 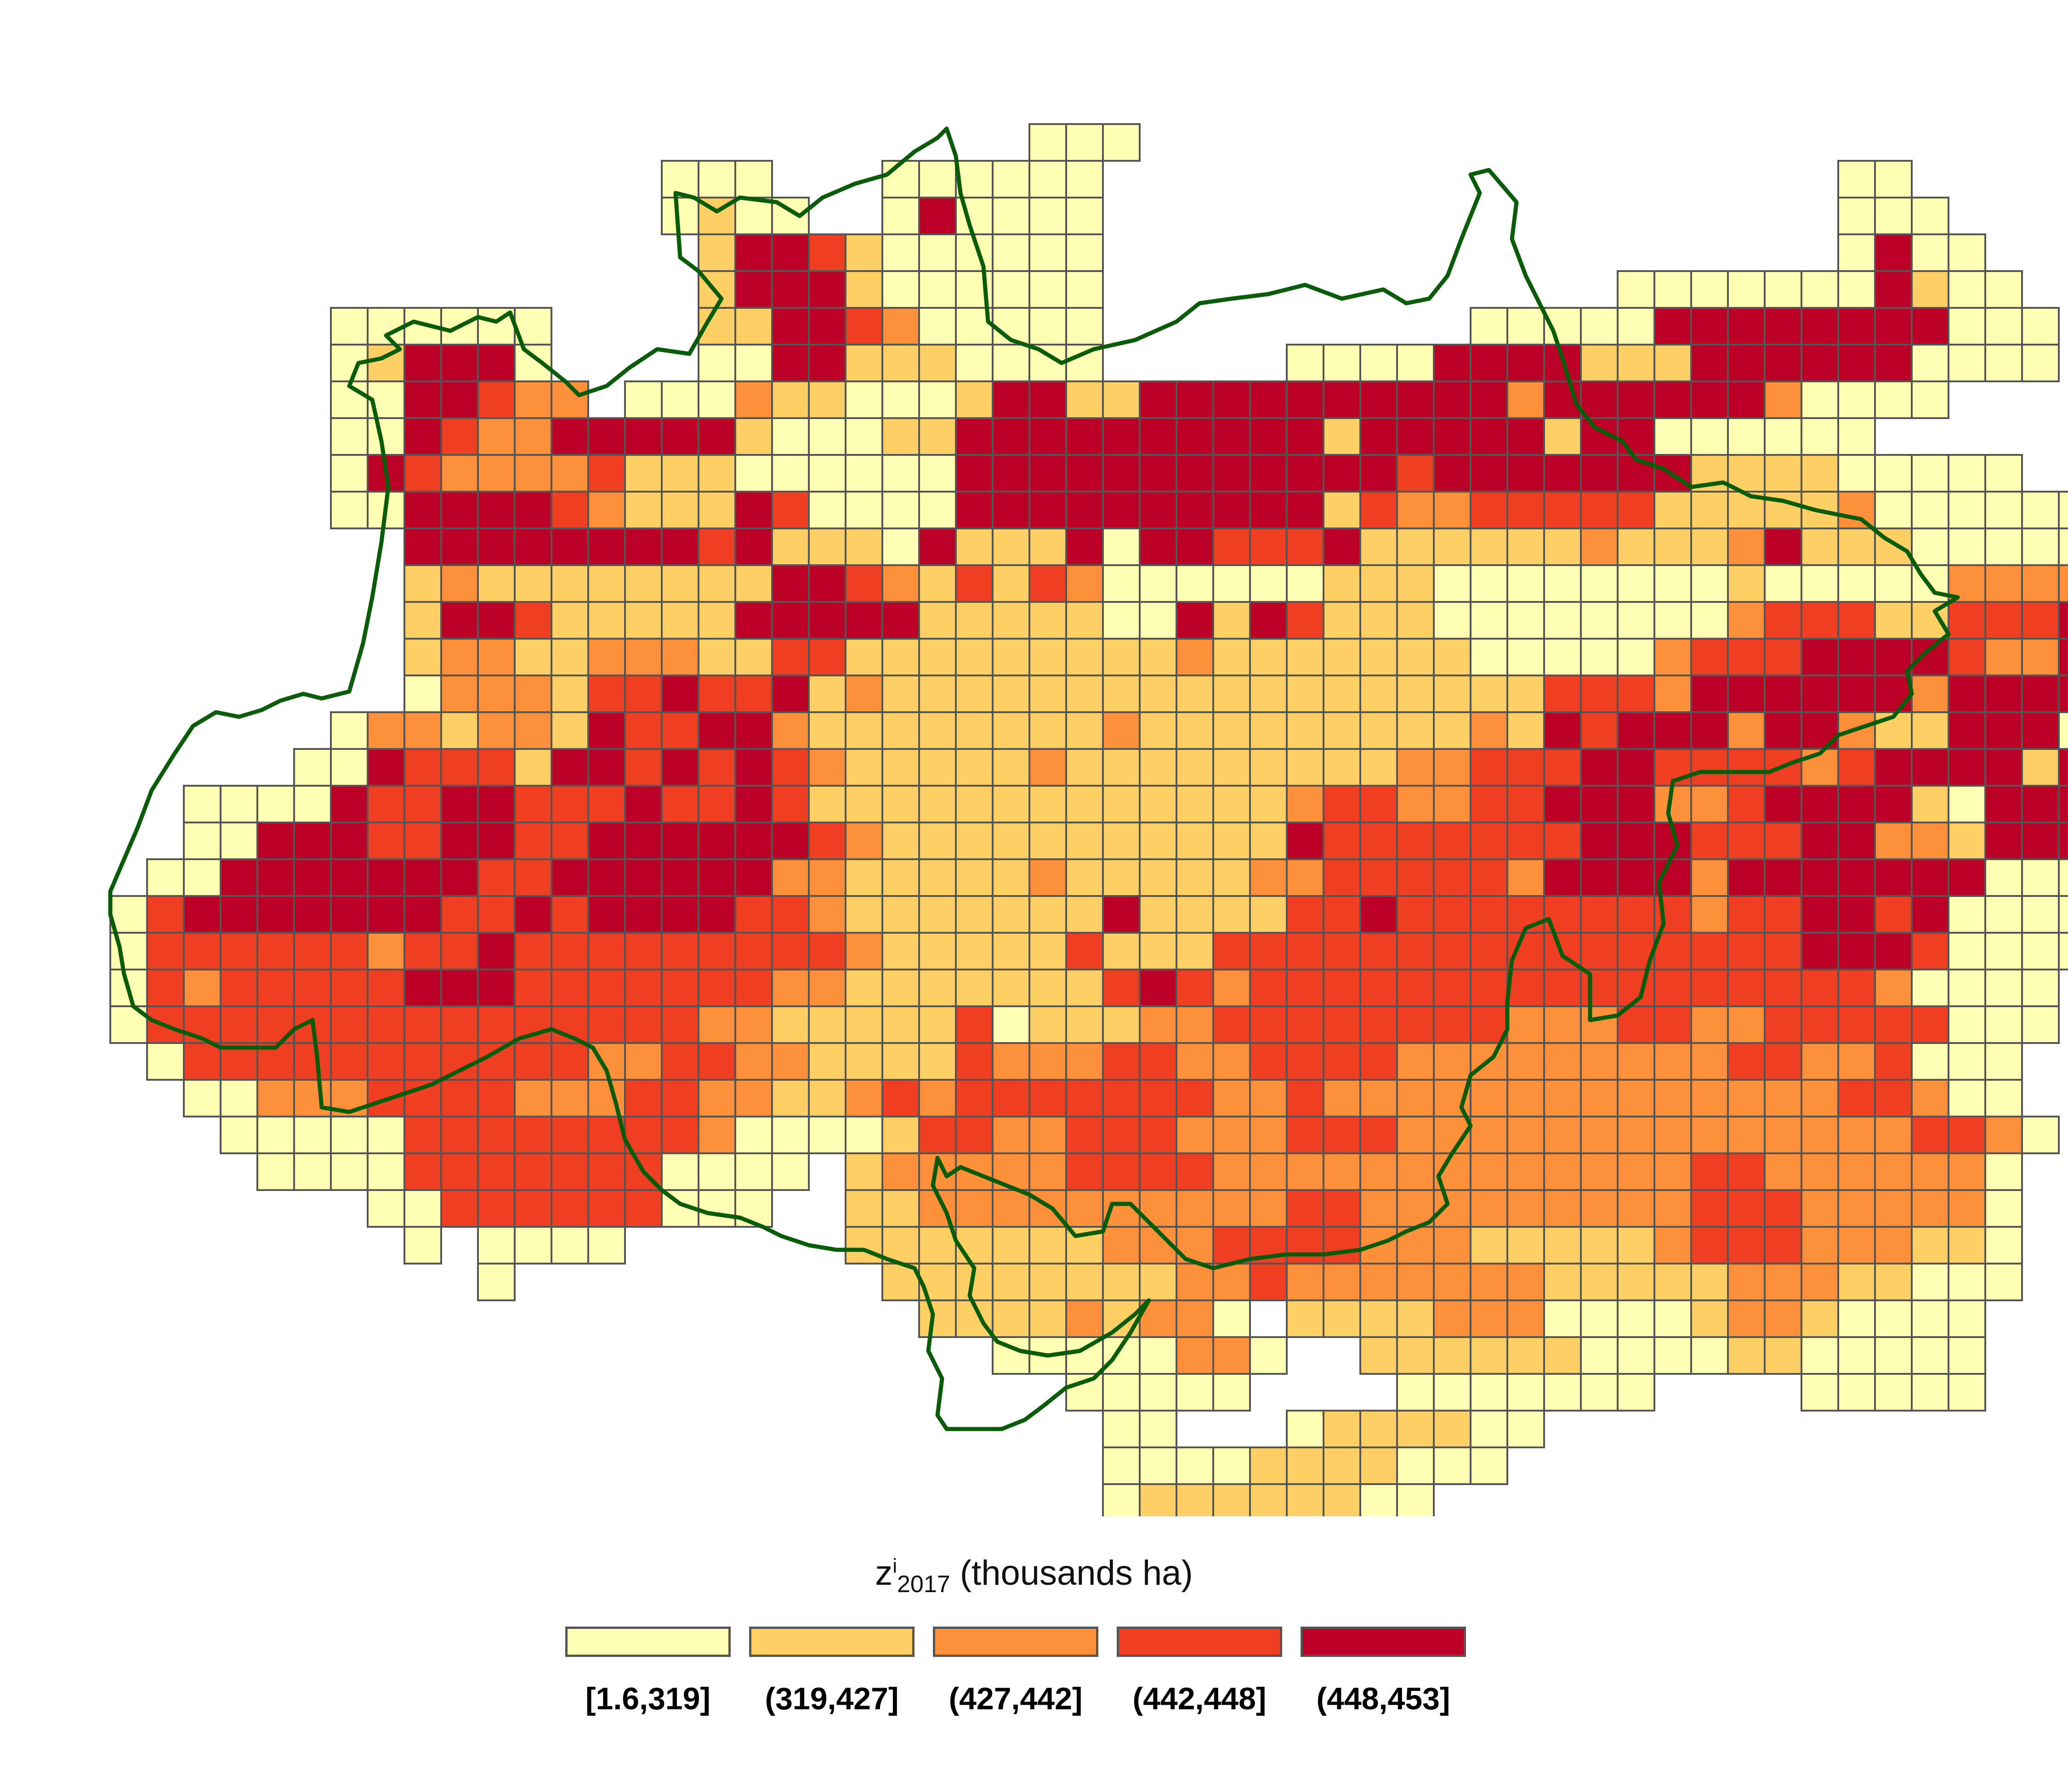 What do you see at coordinates (923, 1584) in the screenshot?
I see `legend-title-subscript: 2017` at bounding box center [923, 1584].